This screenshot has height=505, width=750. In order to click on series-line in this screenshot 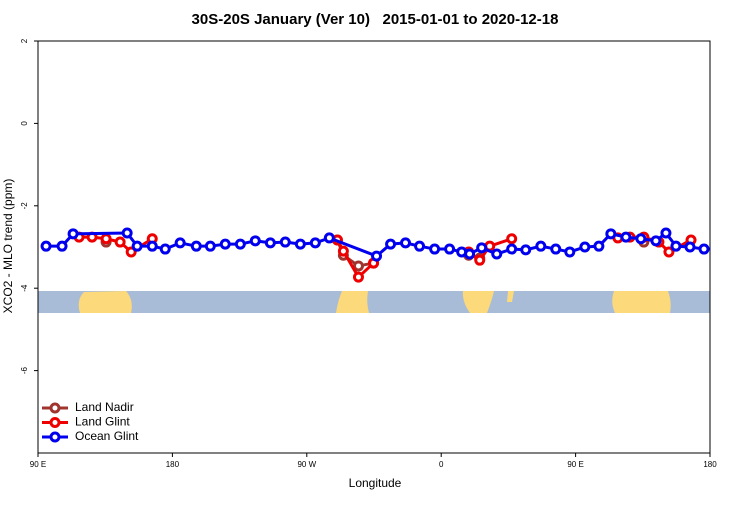, I will do `click(385, 257)`.